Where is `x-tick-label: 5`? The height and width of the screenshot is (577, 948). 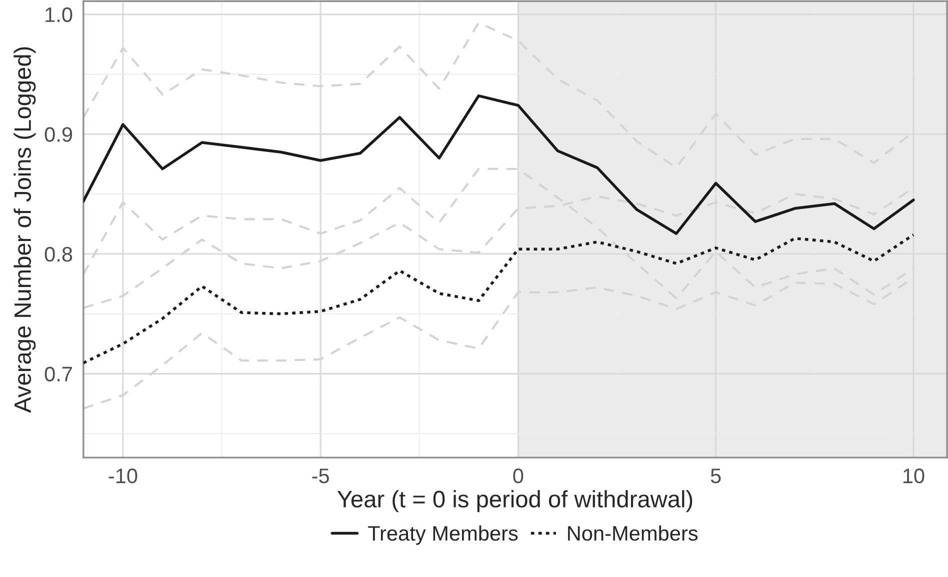
x-tick-label: 5 is located at coordinates (715, 476).